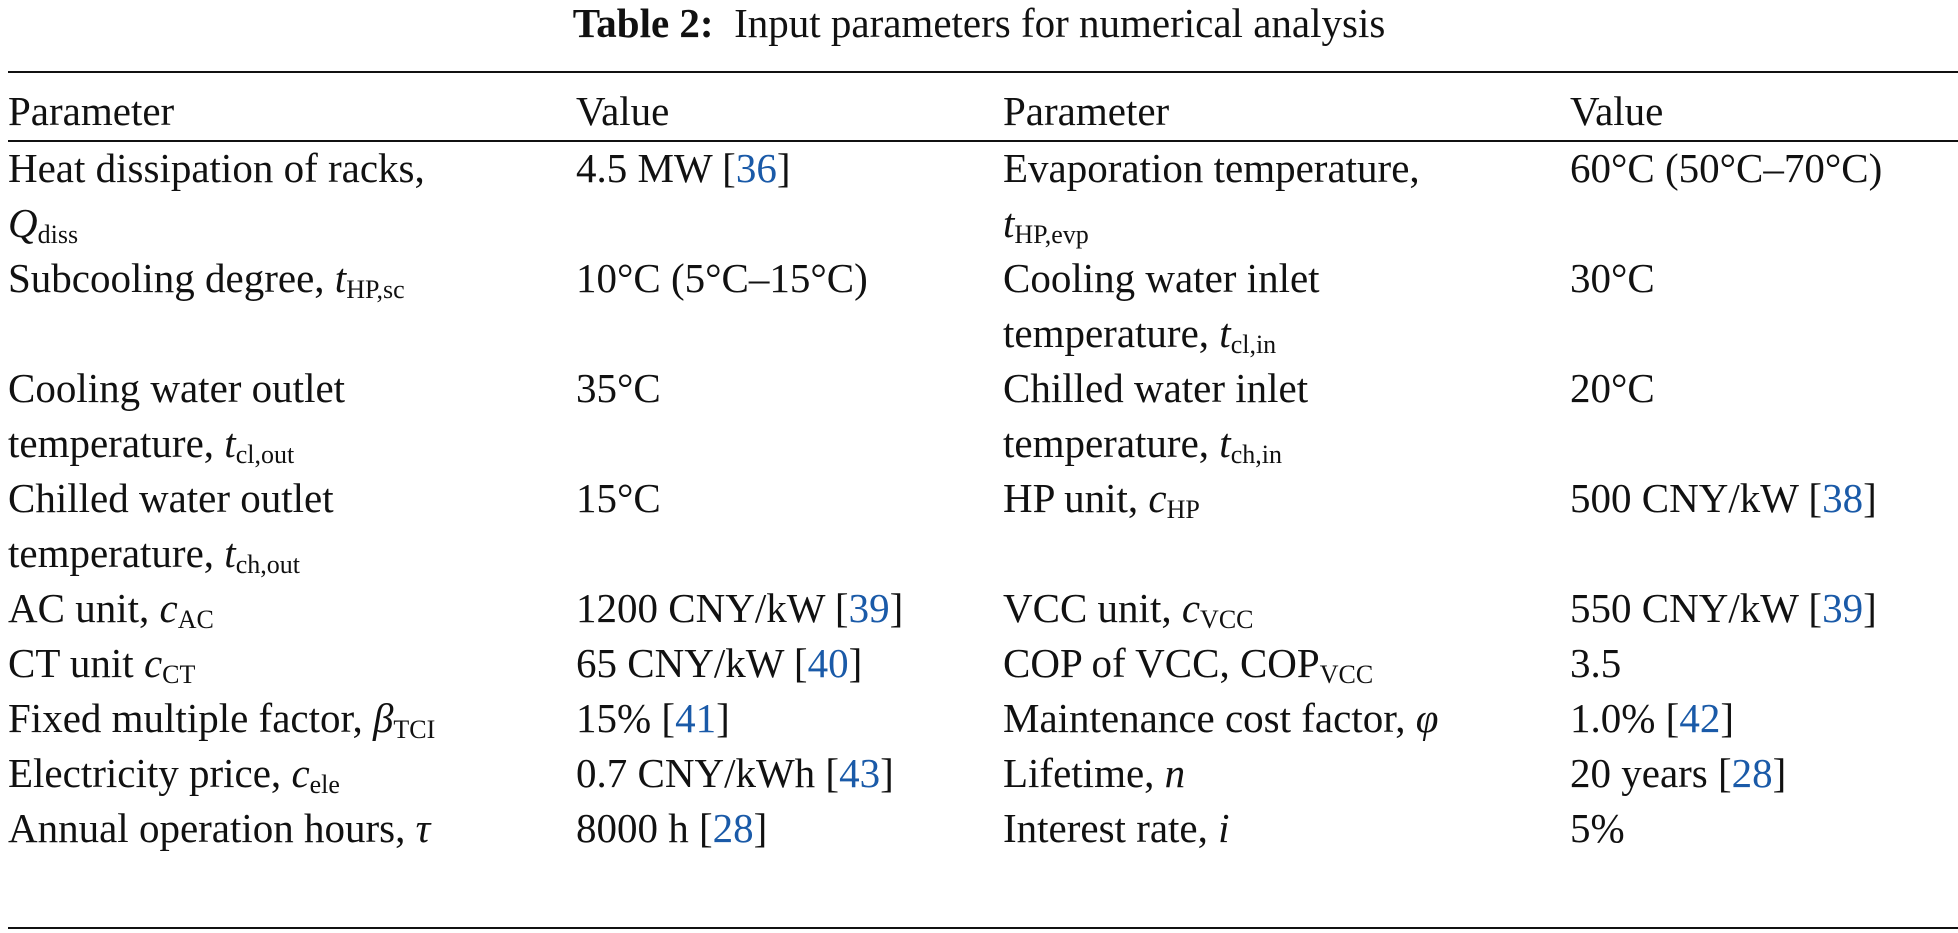 The width and height of the screenshot is (1958, 933). What do you see at coordinates (983, 928) in the screenshot?
I see `table-bottom-rule` at bounding box center [983, 928].